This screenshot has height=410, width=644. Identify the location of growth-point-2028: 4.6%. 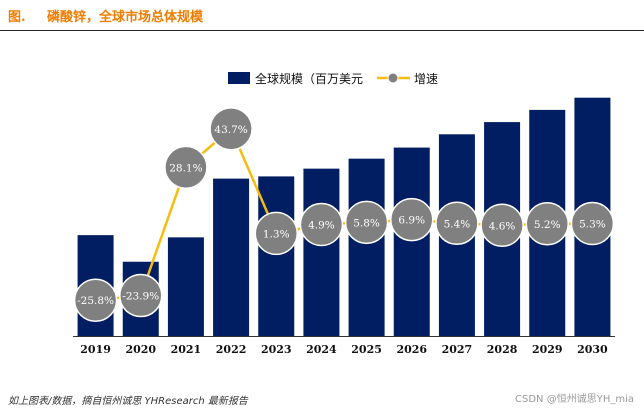
(502, 225).